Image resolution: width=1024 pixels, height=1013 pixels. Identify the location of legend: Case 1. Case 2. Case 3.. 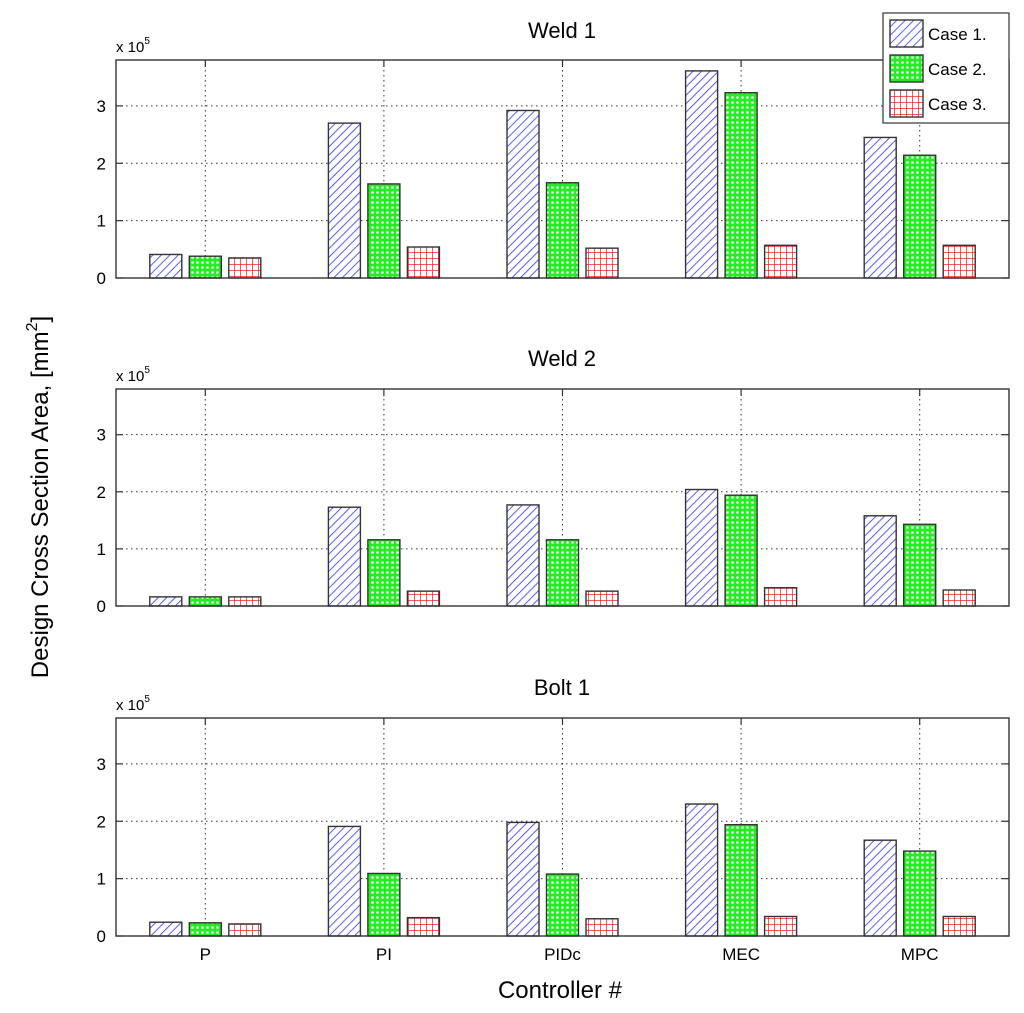
(946, 68).